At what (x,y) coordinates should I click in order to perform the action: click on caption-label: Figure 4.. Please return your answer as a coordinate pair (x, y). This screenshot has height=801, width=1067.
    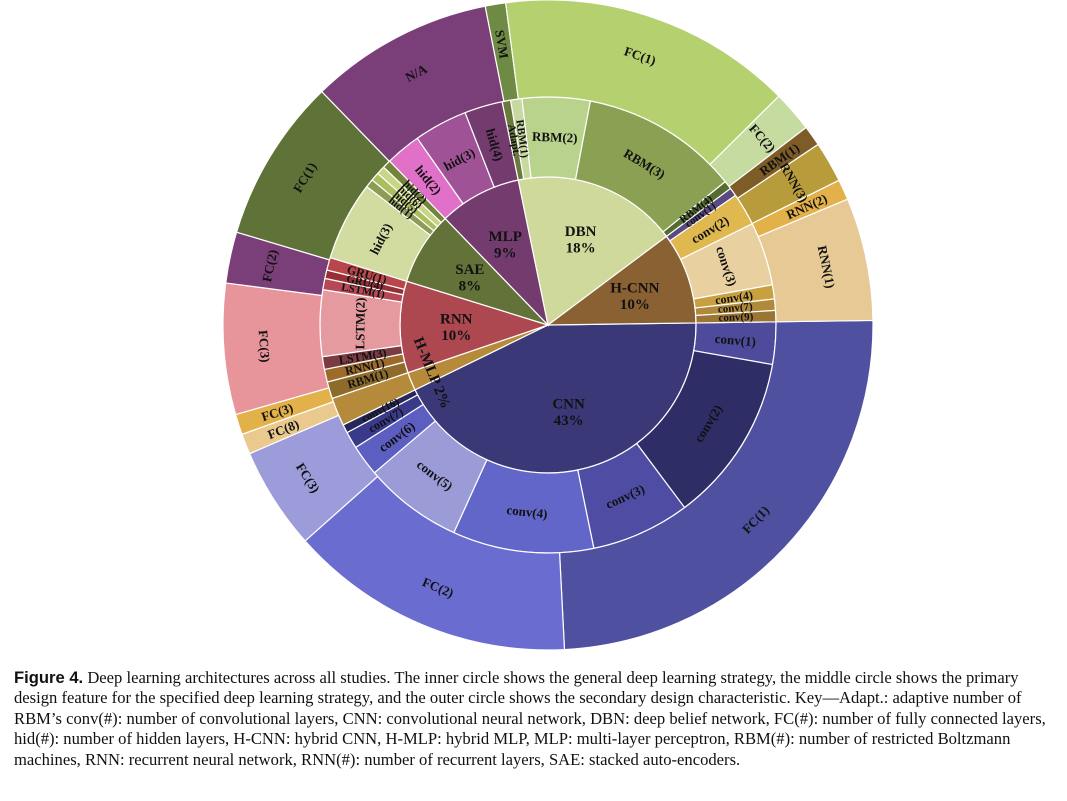
    Looking at the image, I should click on (49, 677).